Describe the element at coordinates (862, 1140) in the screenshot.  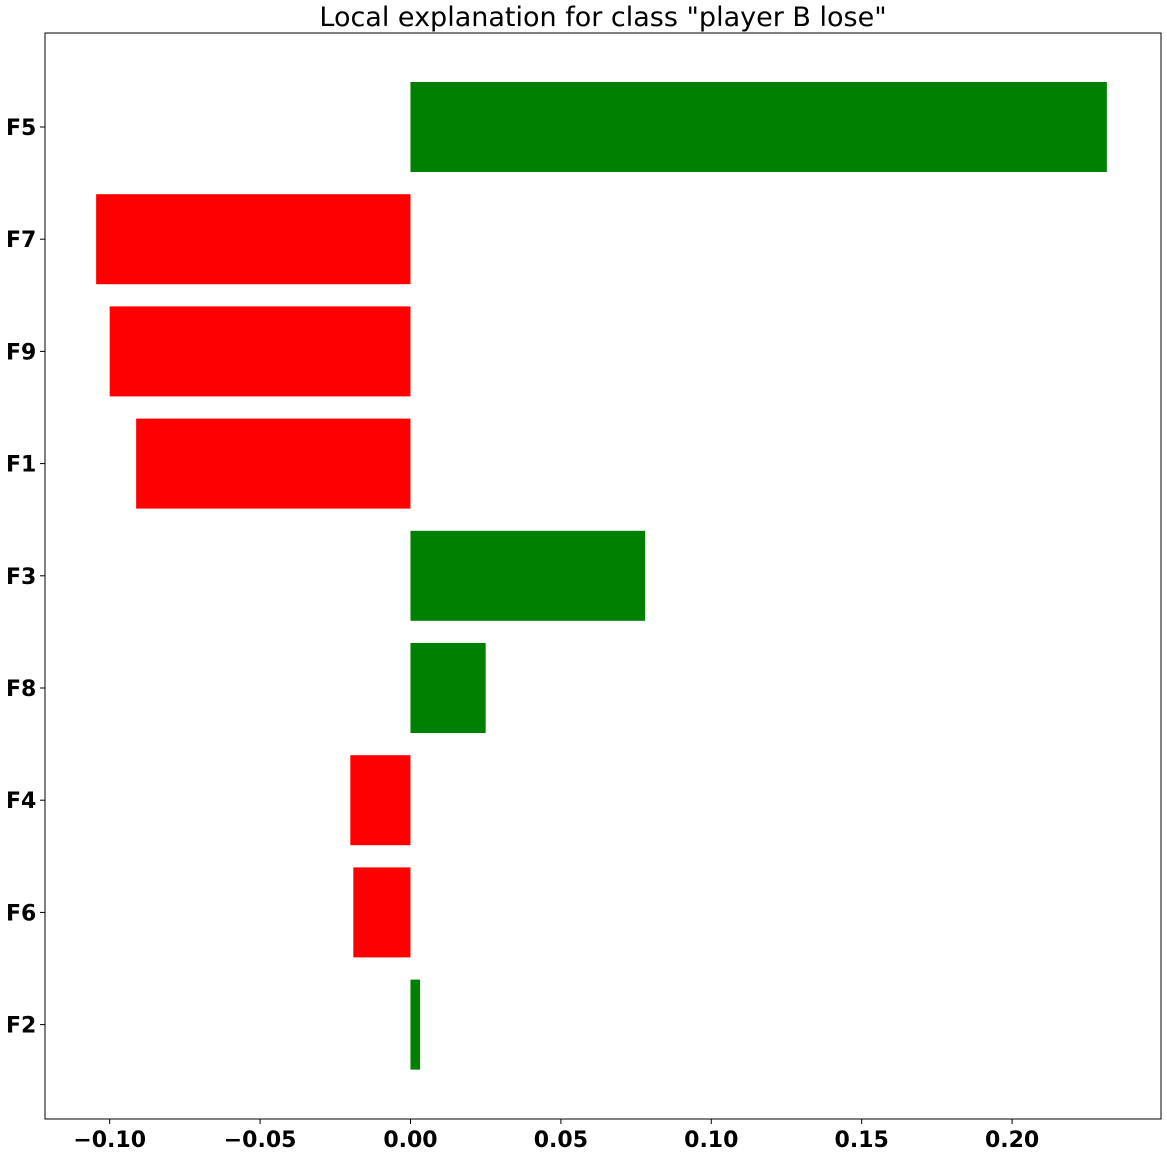
I see `x-tick-label: 0.15` at that location.